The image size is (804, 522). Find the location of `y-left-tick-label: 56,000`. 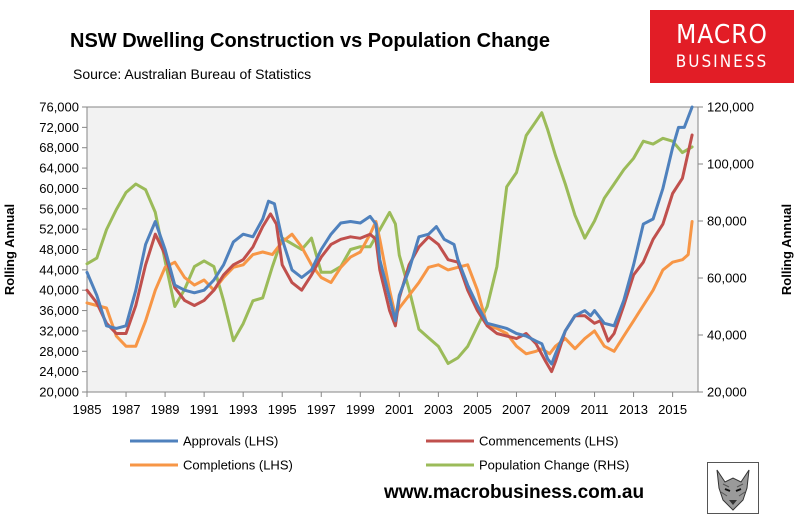

y-left-tick-label: 56,000 is located at coordinates (59, 208).